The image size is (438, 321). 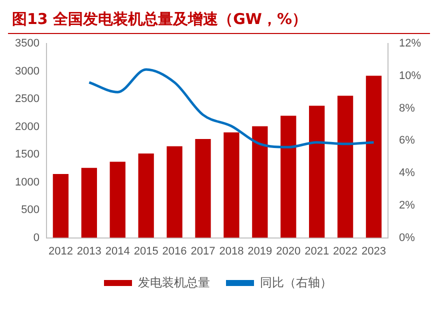 What do you see at coordinates (260, 251) in the screenshot?
I see `x-tick-label: 2019` at bounding box center [260, 251].